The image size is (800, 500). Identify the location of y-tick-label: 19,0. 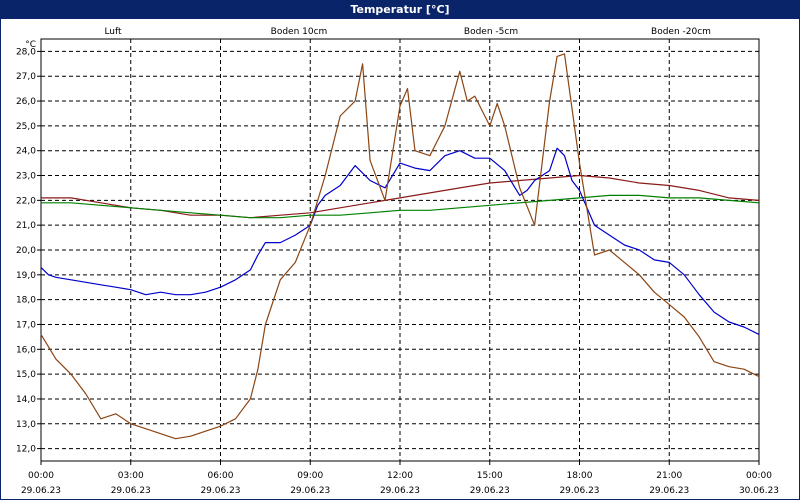
(26, 276).